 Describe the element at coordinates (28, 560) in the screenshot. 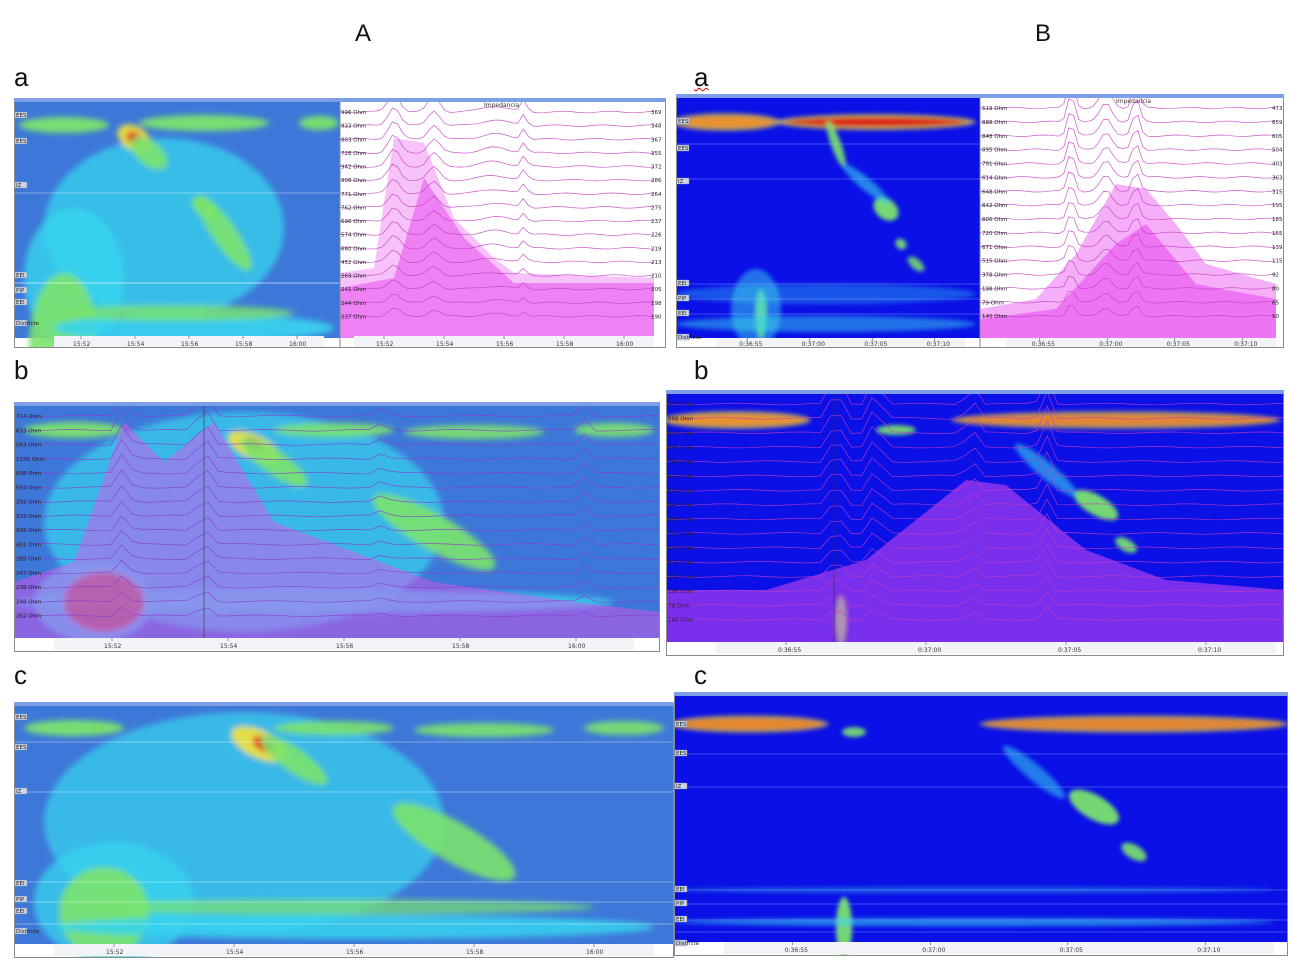

I see `ohm-label: 285 Ohm` at that location.